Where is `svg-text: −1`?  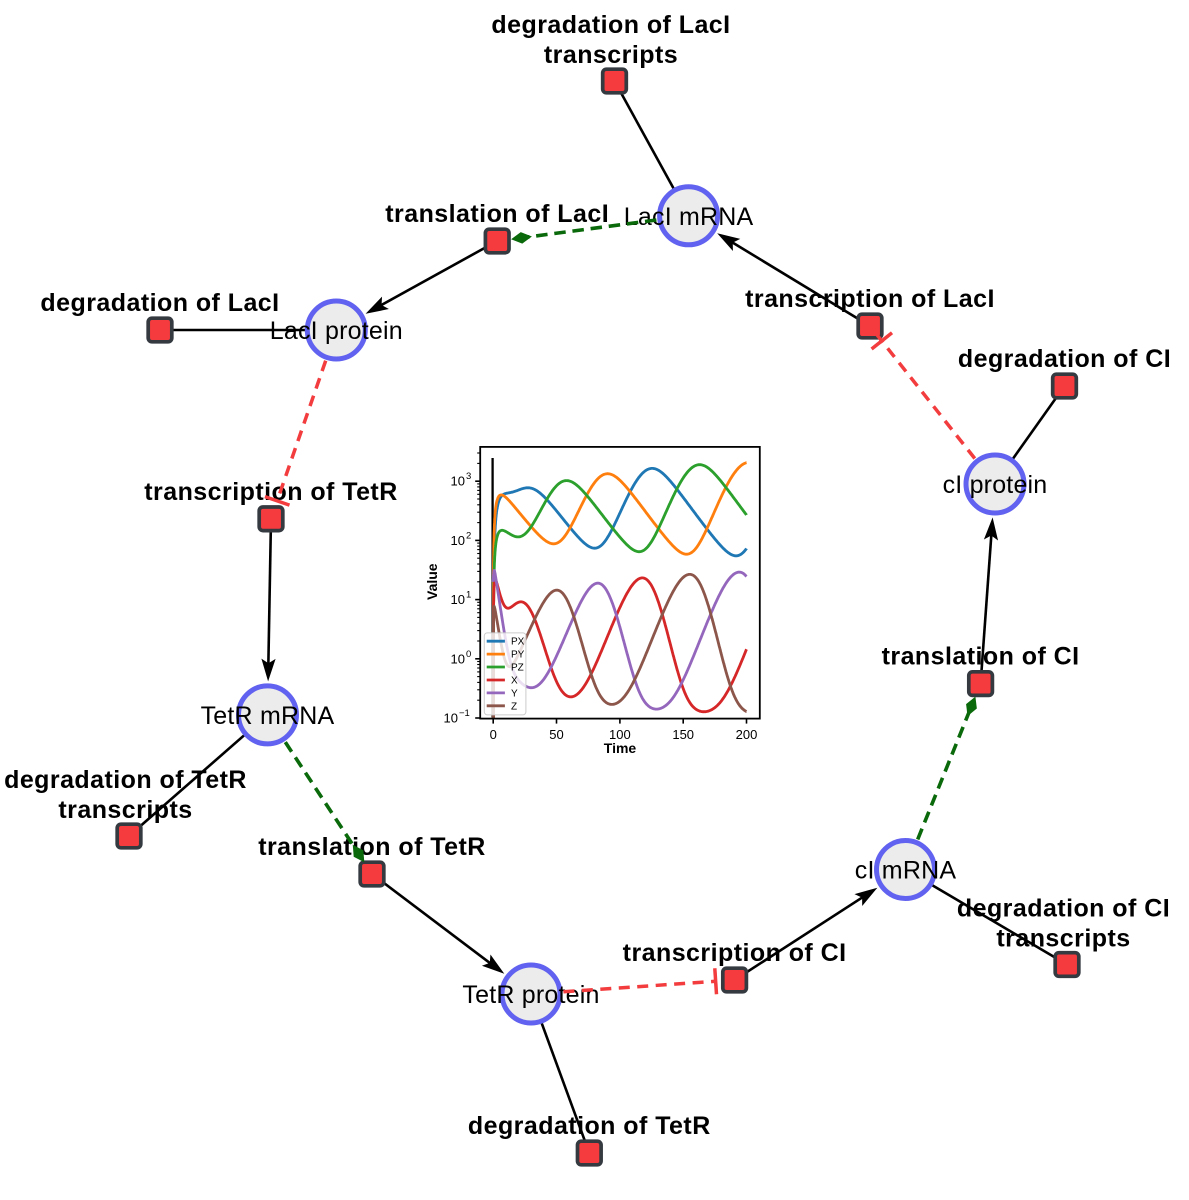
svg-text: −1 is located at coordinates (464, 713).